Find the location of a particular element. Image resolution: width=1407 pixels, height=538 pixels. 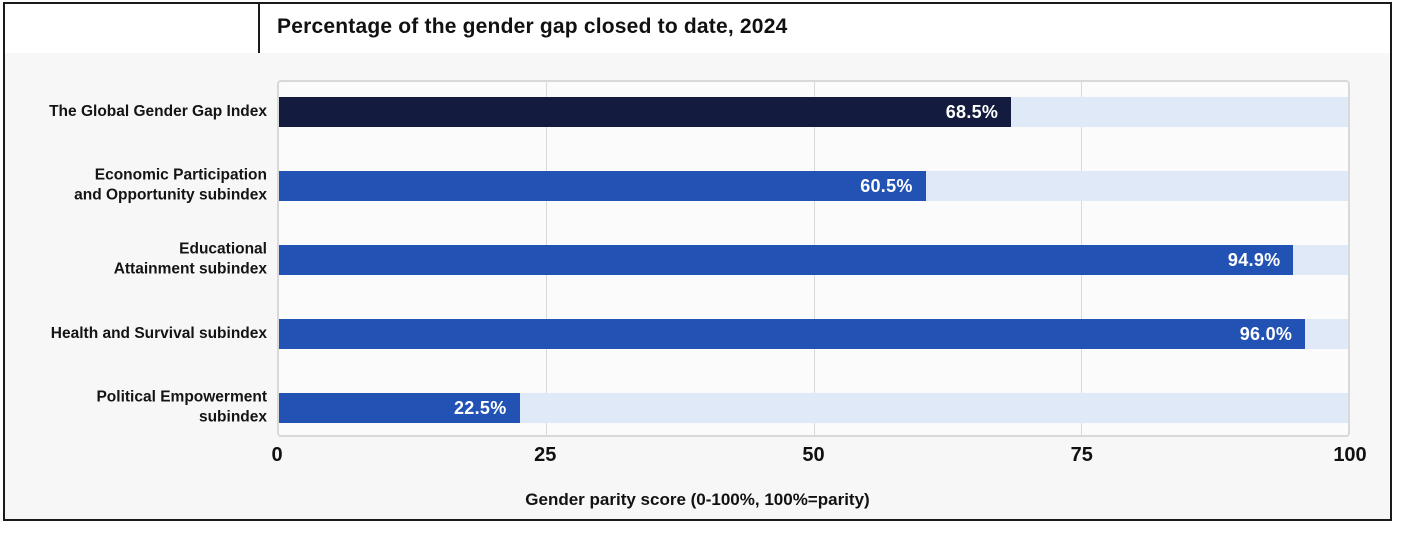

bar-track: 22.5% is located at coordinates (813, 408).